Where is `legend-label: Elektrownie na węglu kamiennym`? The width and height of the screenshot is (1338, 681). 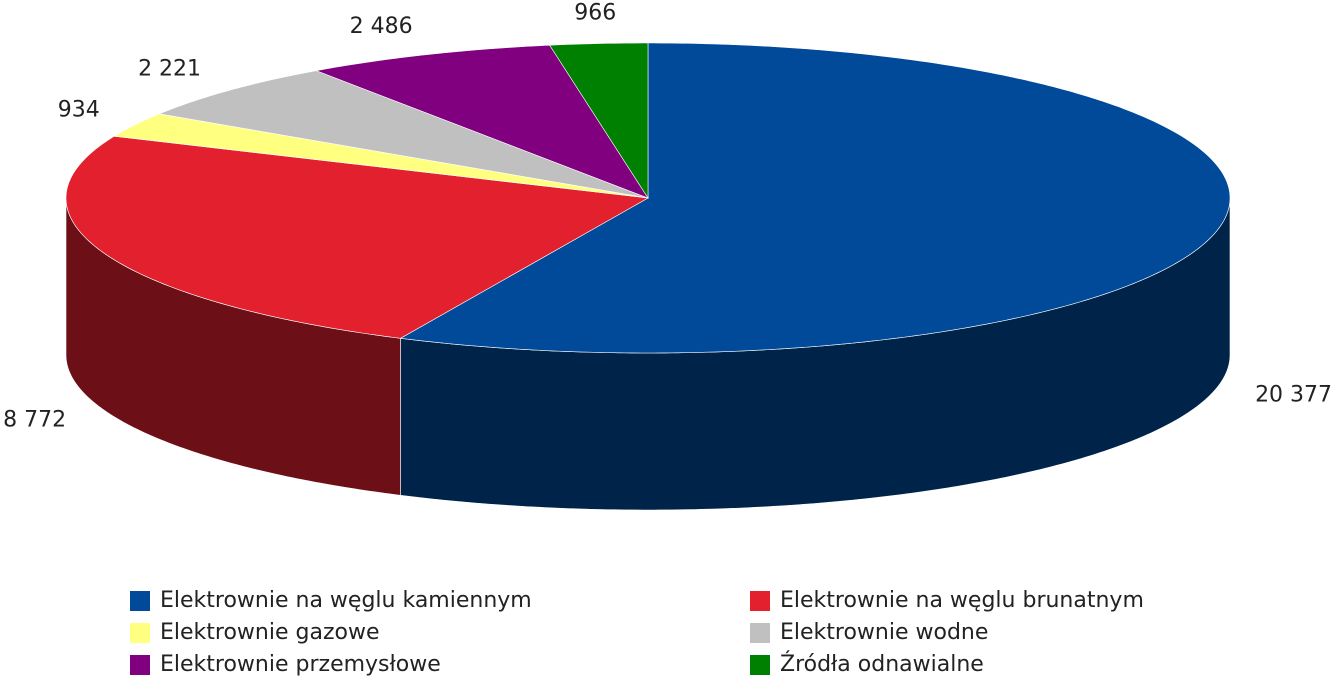
legend-label: Elektrownie na węglu kamiennym is located at coordinates (346, 600).